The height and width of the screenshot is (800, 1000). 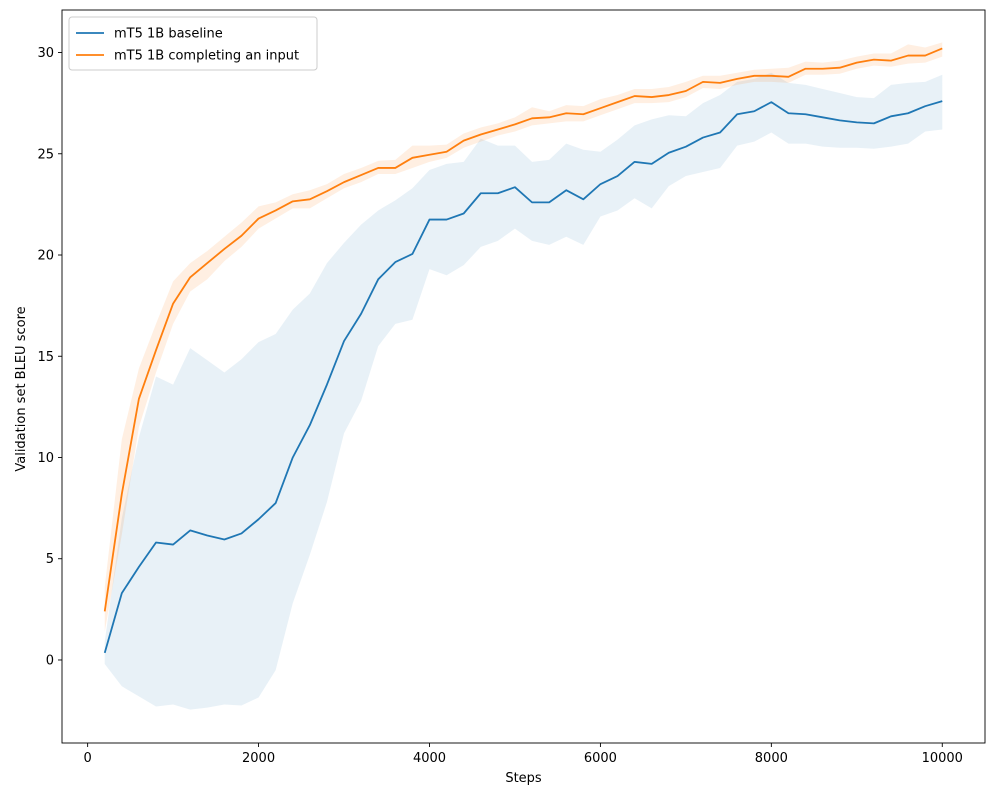 What do you see at coordinates (45, 53) in the screenshot?
I see `y-tick-label: 30` at bounding box center [45, 53].